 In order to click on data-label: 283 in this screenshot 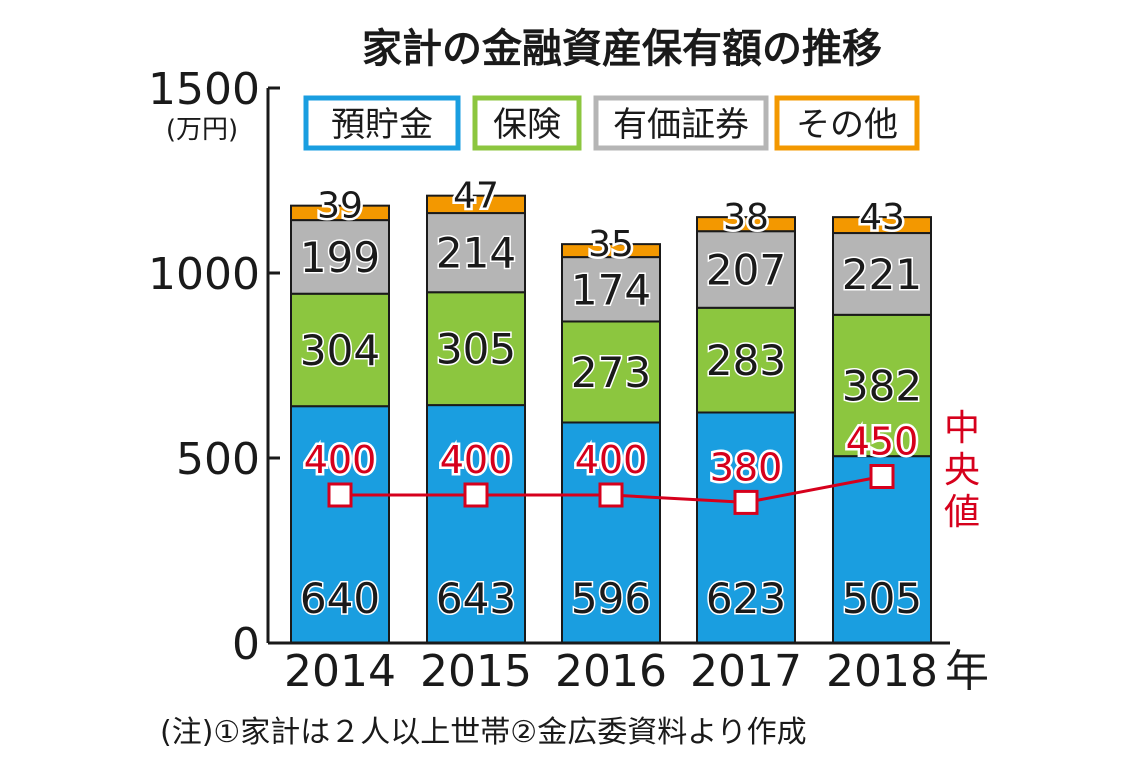, I will do `click(746, 360)`.